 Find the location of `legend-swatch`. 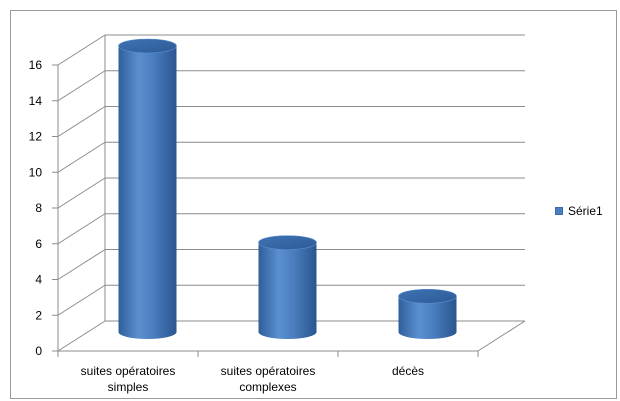

legend-swatch is located at coordinates (559, 211).